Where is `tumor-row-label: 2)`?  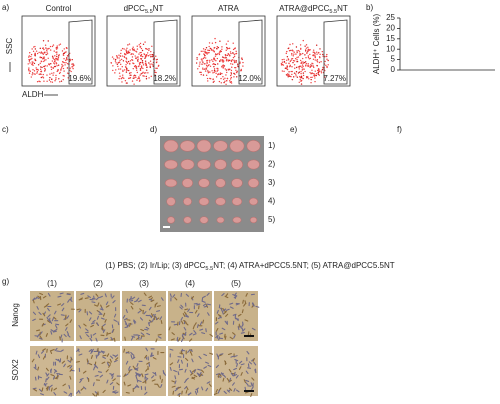
tumor-row-label: 2) is located at coordinates (271, 164).